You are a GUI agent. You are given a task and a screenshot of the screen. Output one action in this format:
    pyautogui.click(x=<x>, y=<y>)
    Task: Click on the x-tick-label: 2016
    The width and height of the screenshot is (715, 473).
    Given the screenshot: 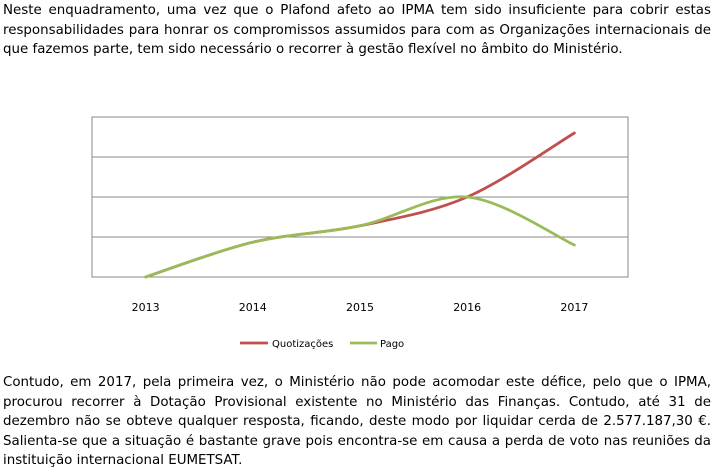 What is the action you would take?
    pyautogui.click(x=467, y=307)
    